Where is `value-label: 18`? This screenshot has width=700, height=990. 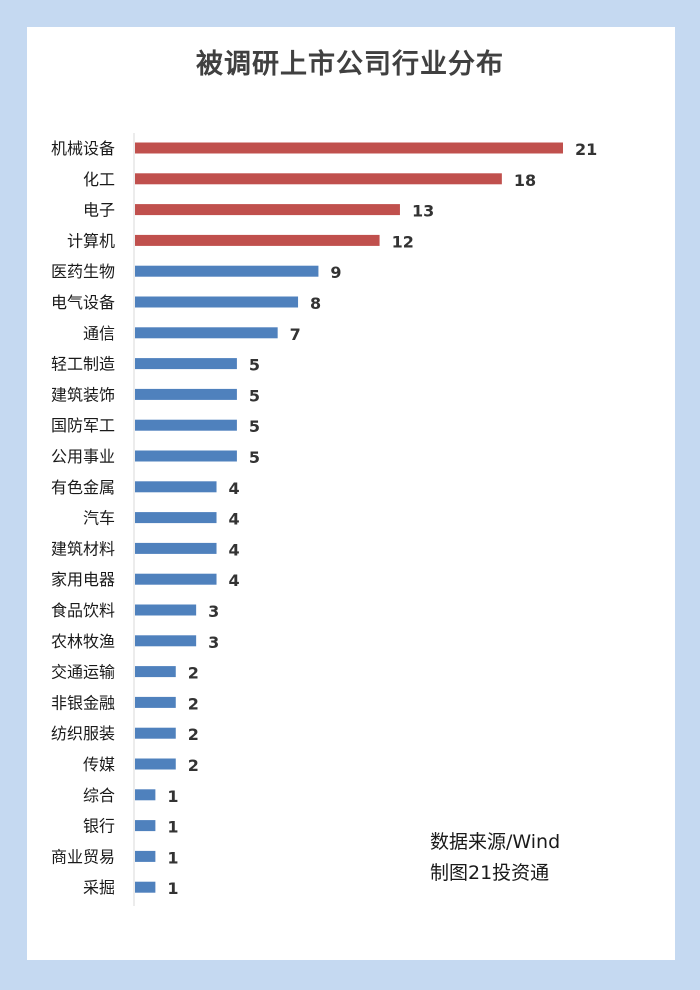 value-label: 18 is located at coordinates (525, 180).